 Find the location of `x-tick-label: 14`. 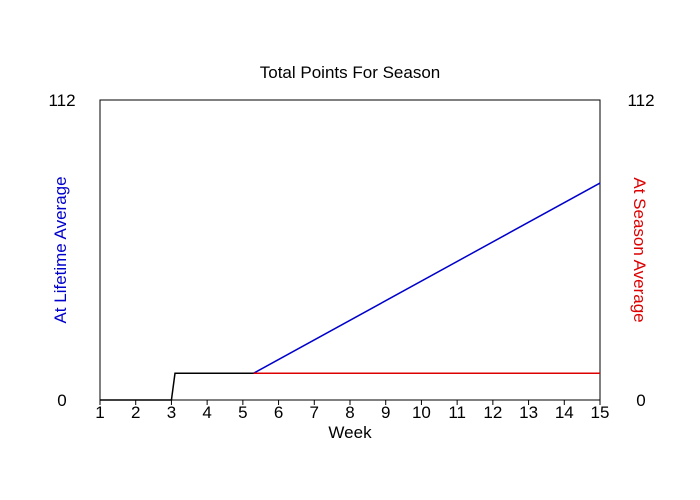

x-tick-label: 14 is located at coordinates (564, 412).